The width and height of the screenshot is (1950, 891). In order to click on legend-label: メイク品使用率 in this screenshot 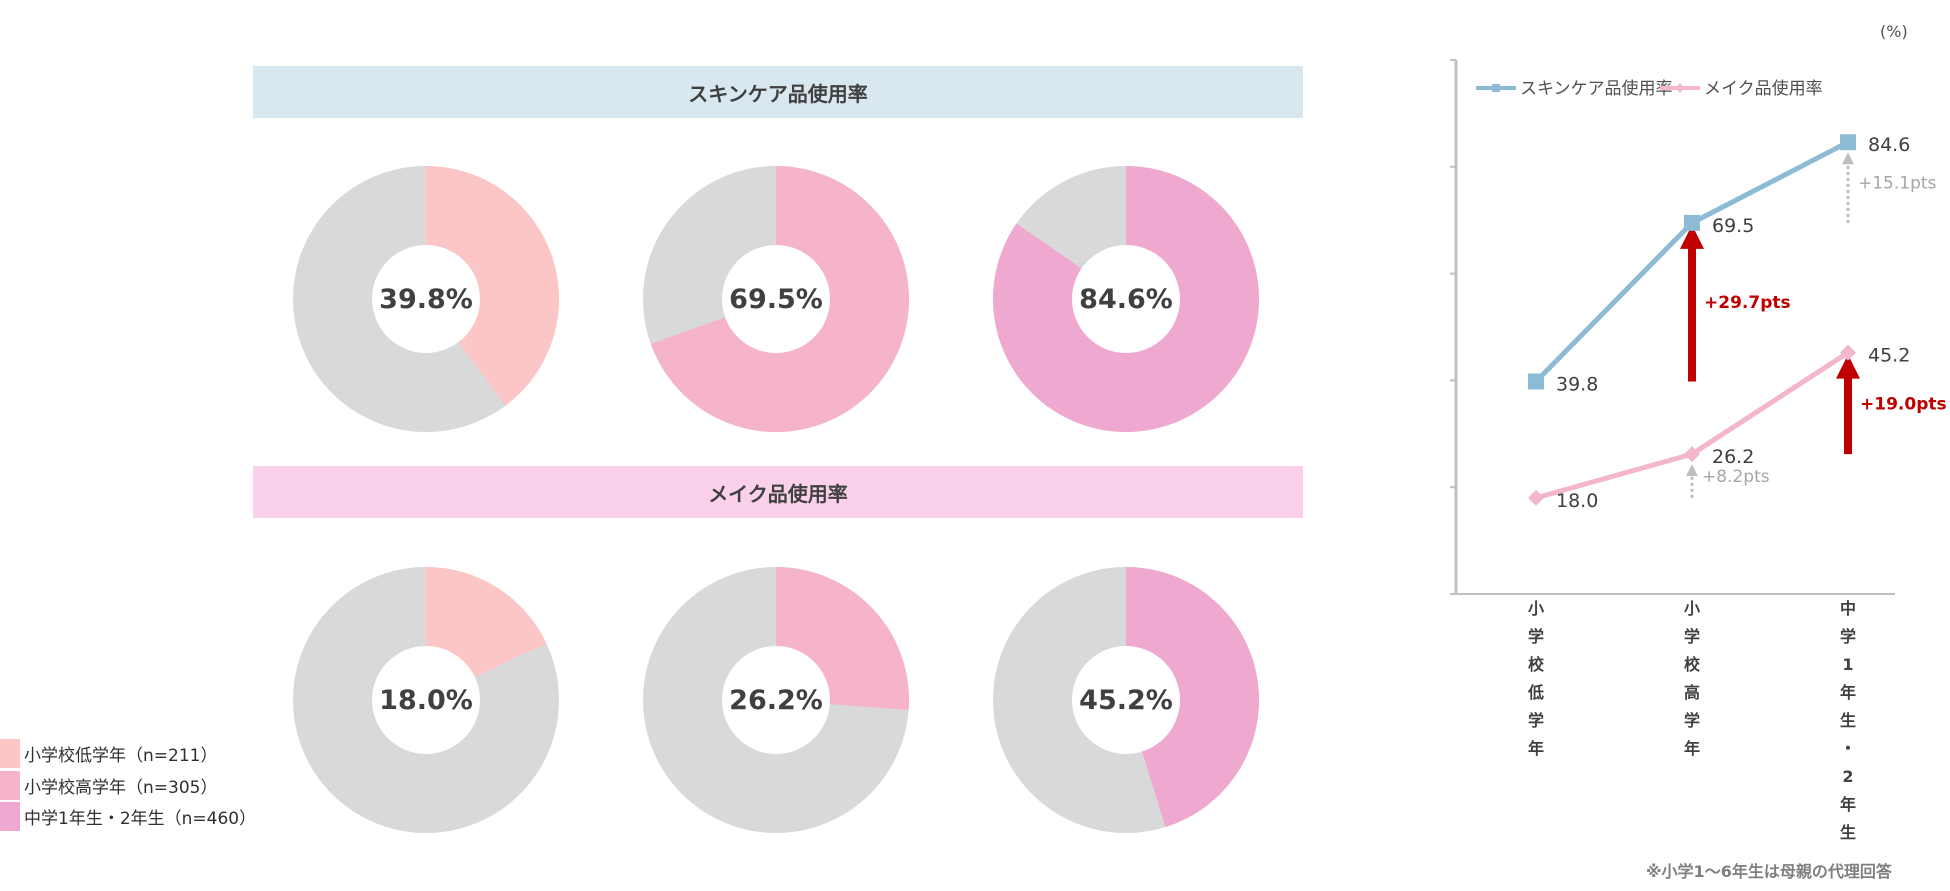, I will do `click(1763, 88)`.